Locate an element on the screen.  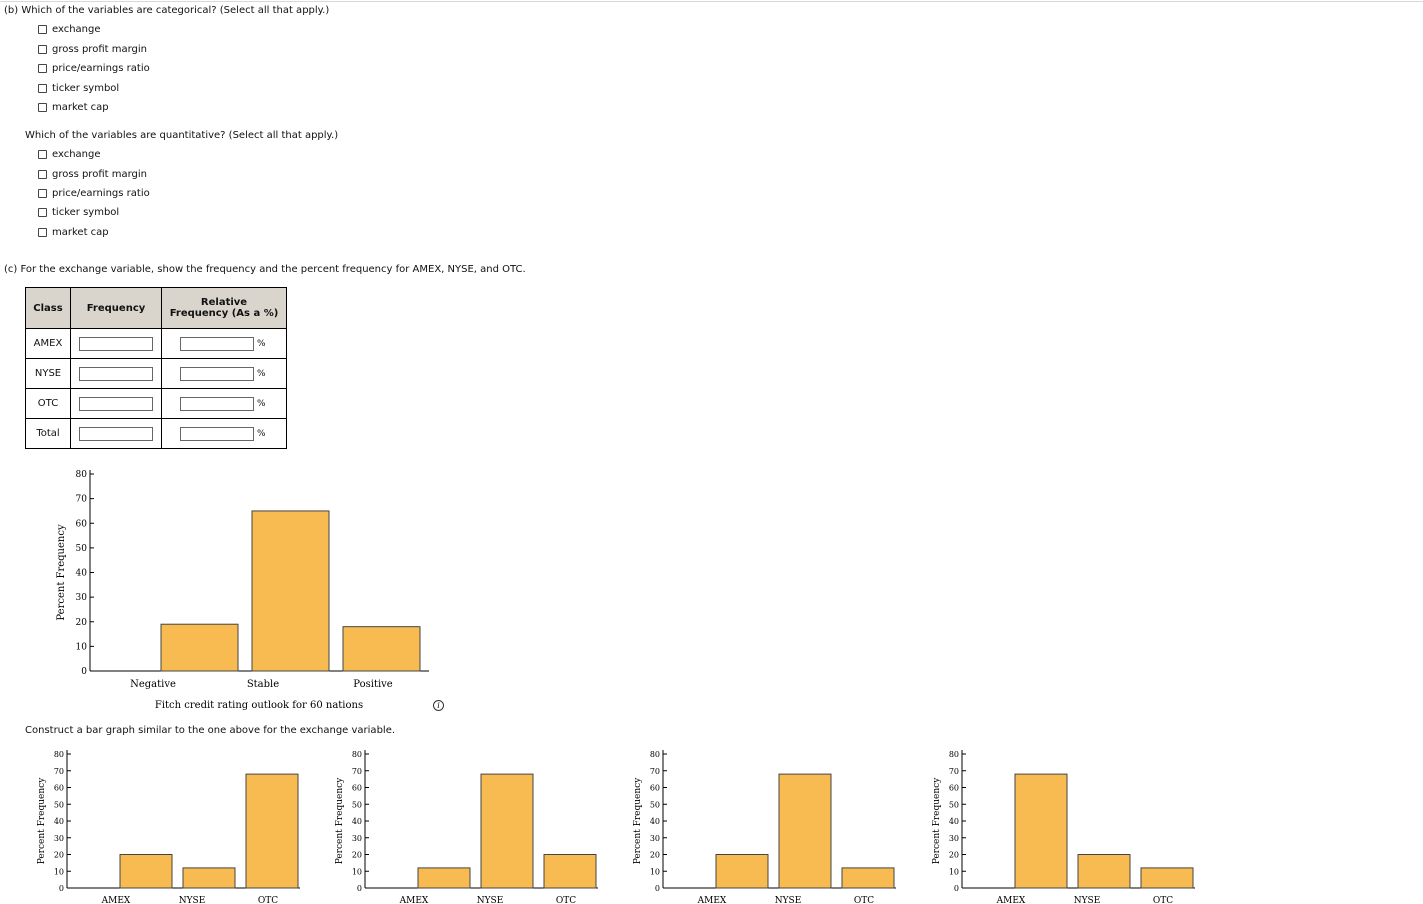
option-quantitative-pe-ratio: price/earnings ratio is located at coordinates (94, 193).